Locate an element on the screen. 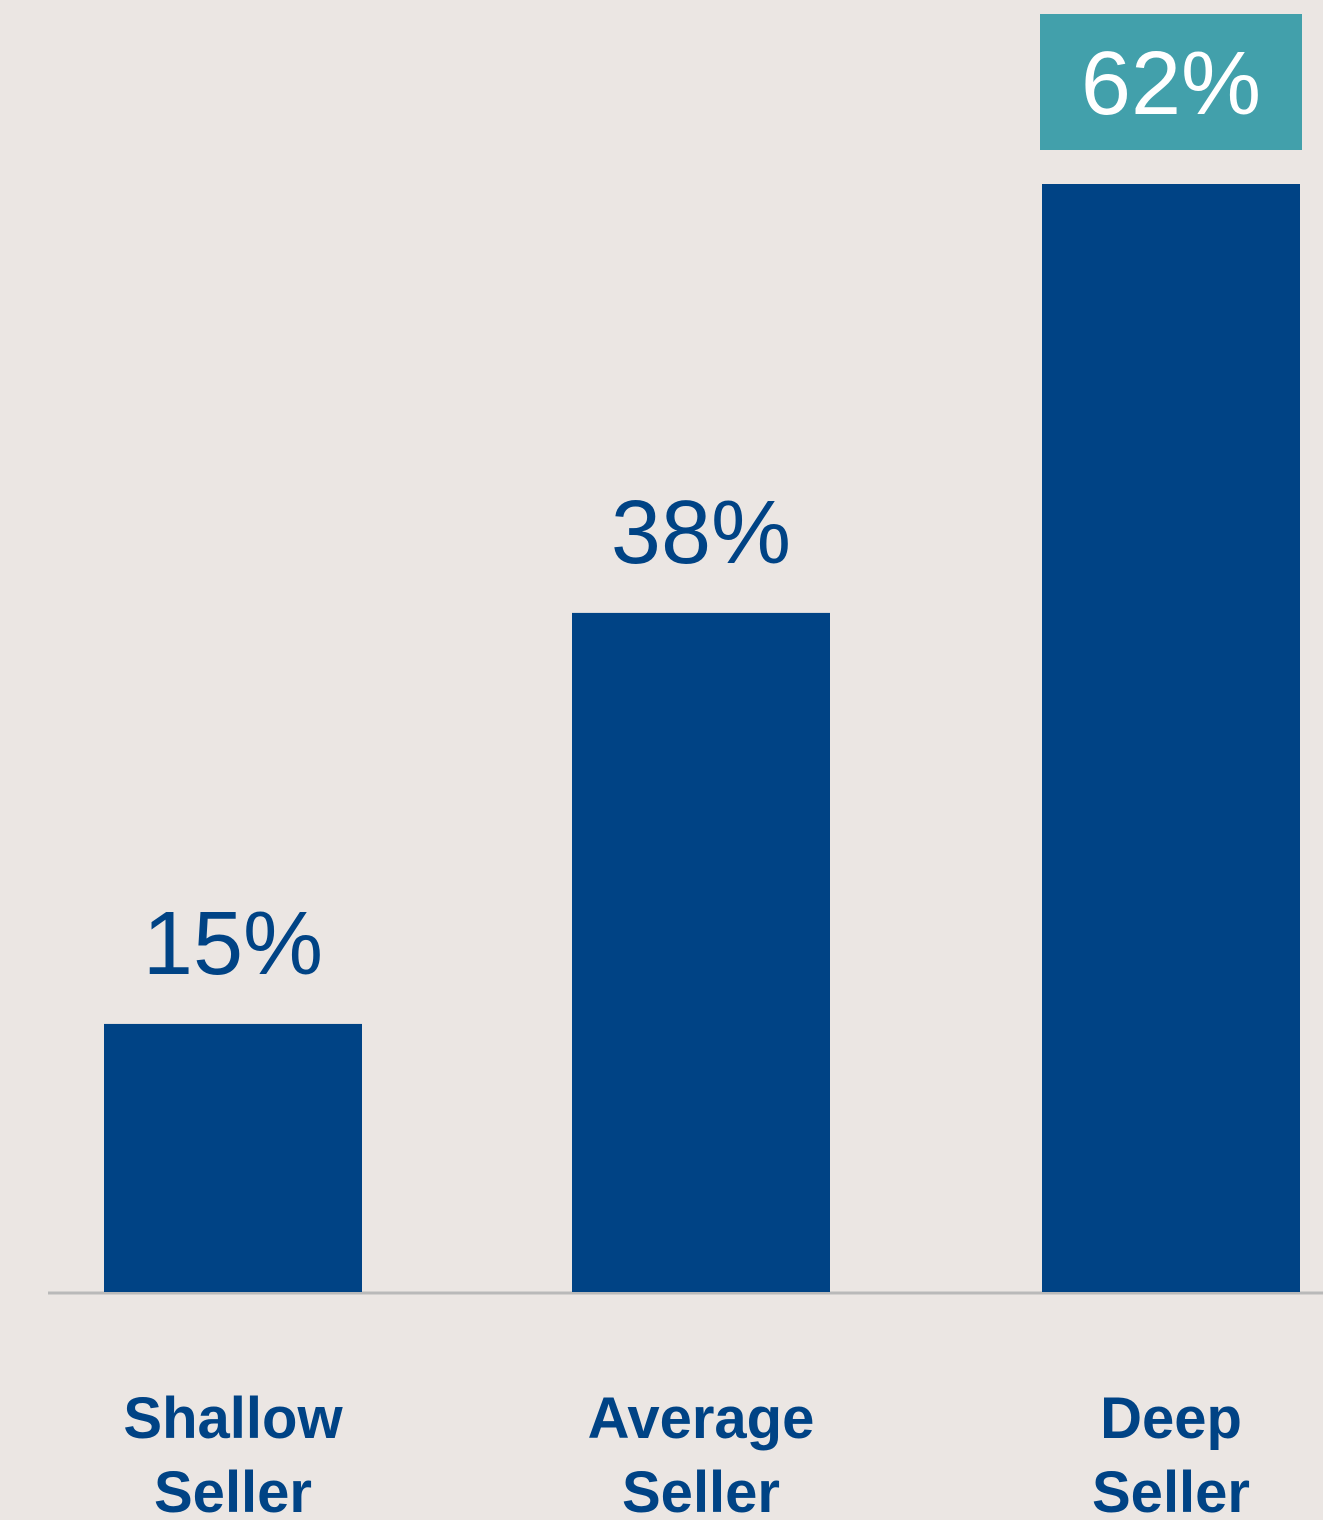 Image resolution: width=1323 pixels, height=1520 pixels. value-label-deep: 62% is located at coordinates (1171, 84).